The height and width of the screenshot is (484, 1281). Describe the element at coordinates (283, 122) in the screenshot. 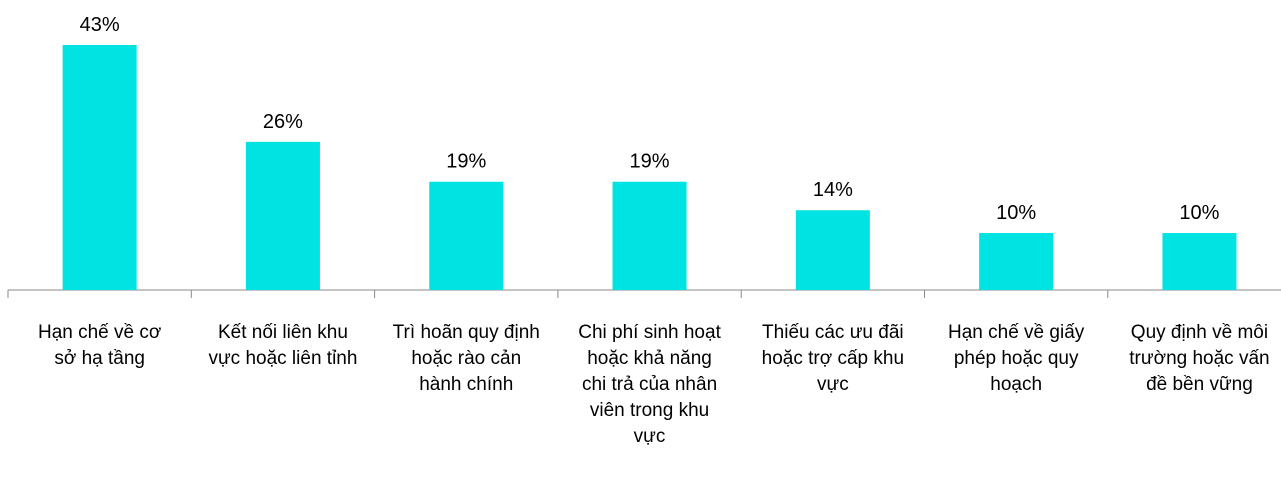

I see `value-label: 26%` at that location.